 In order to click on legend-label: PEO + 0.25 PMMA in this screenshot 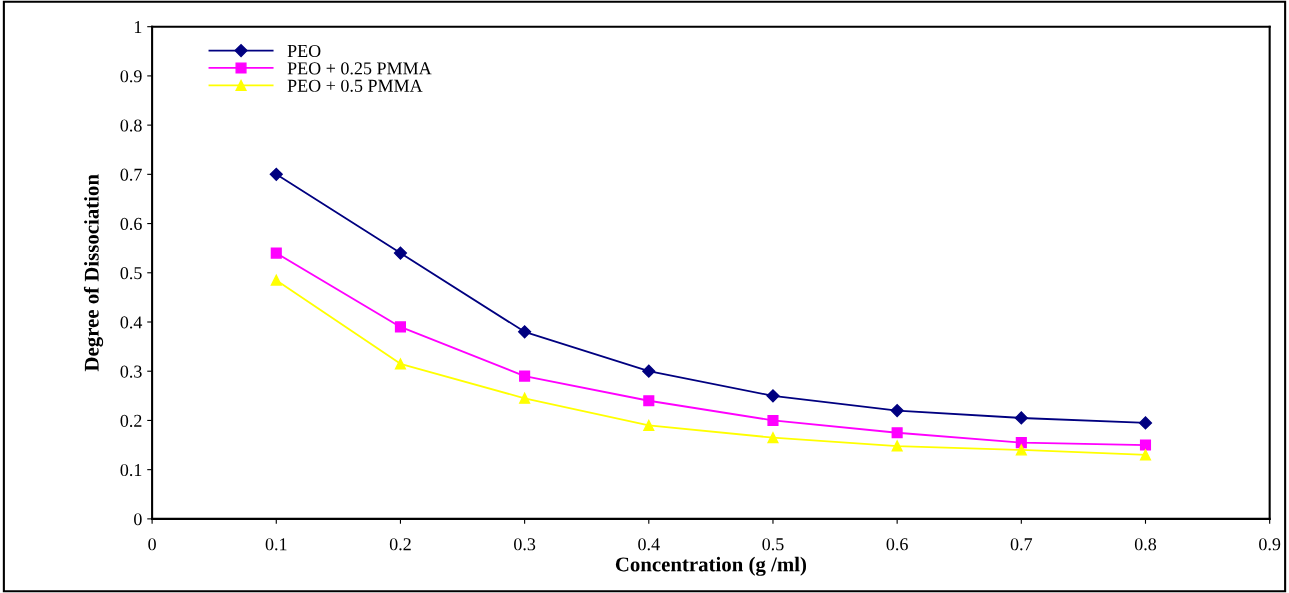, I will do `click(359, 68)`.